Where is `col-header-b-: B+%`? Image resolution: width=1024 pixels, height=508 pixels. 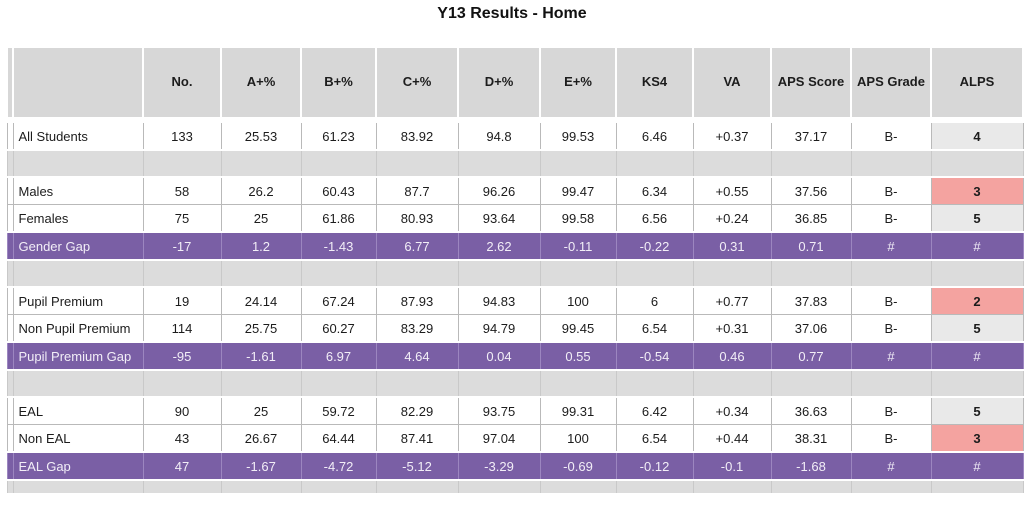
col-header-b-: B+% is located at coordinates (338, 85).